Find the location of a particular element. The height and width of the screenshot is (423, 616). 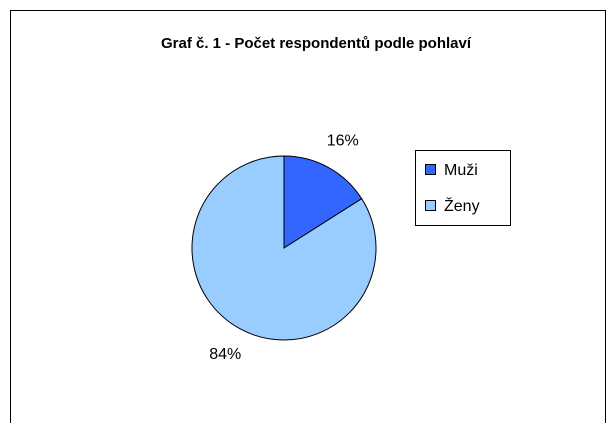

data-label: 84% is located at coordinates (225, 354).